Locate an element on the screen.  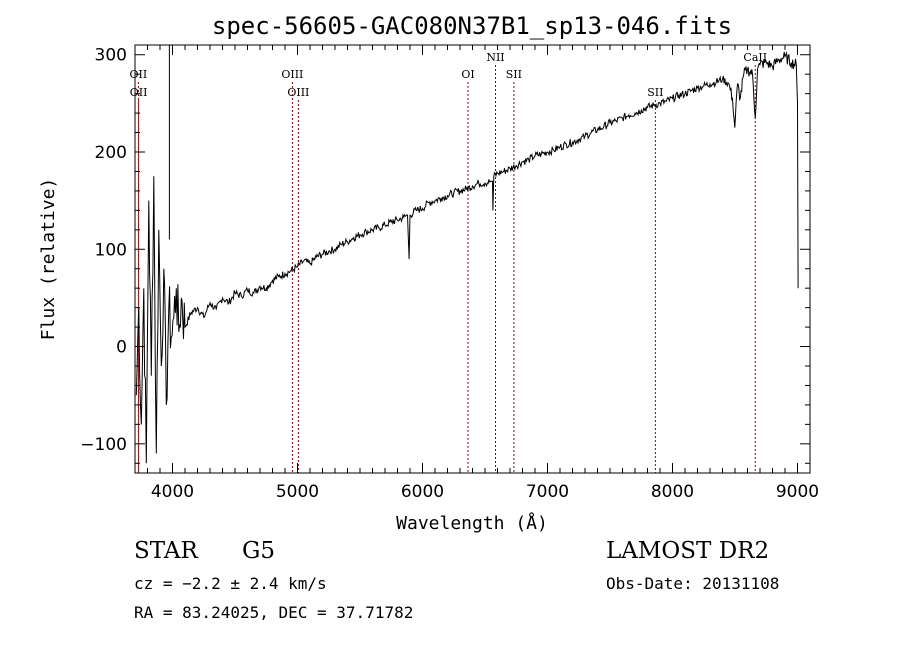
redshift-value: cz = −2.2 ± 2.4 km/s is located at coordinates (230, 583).